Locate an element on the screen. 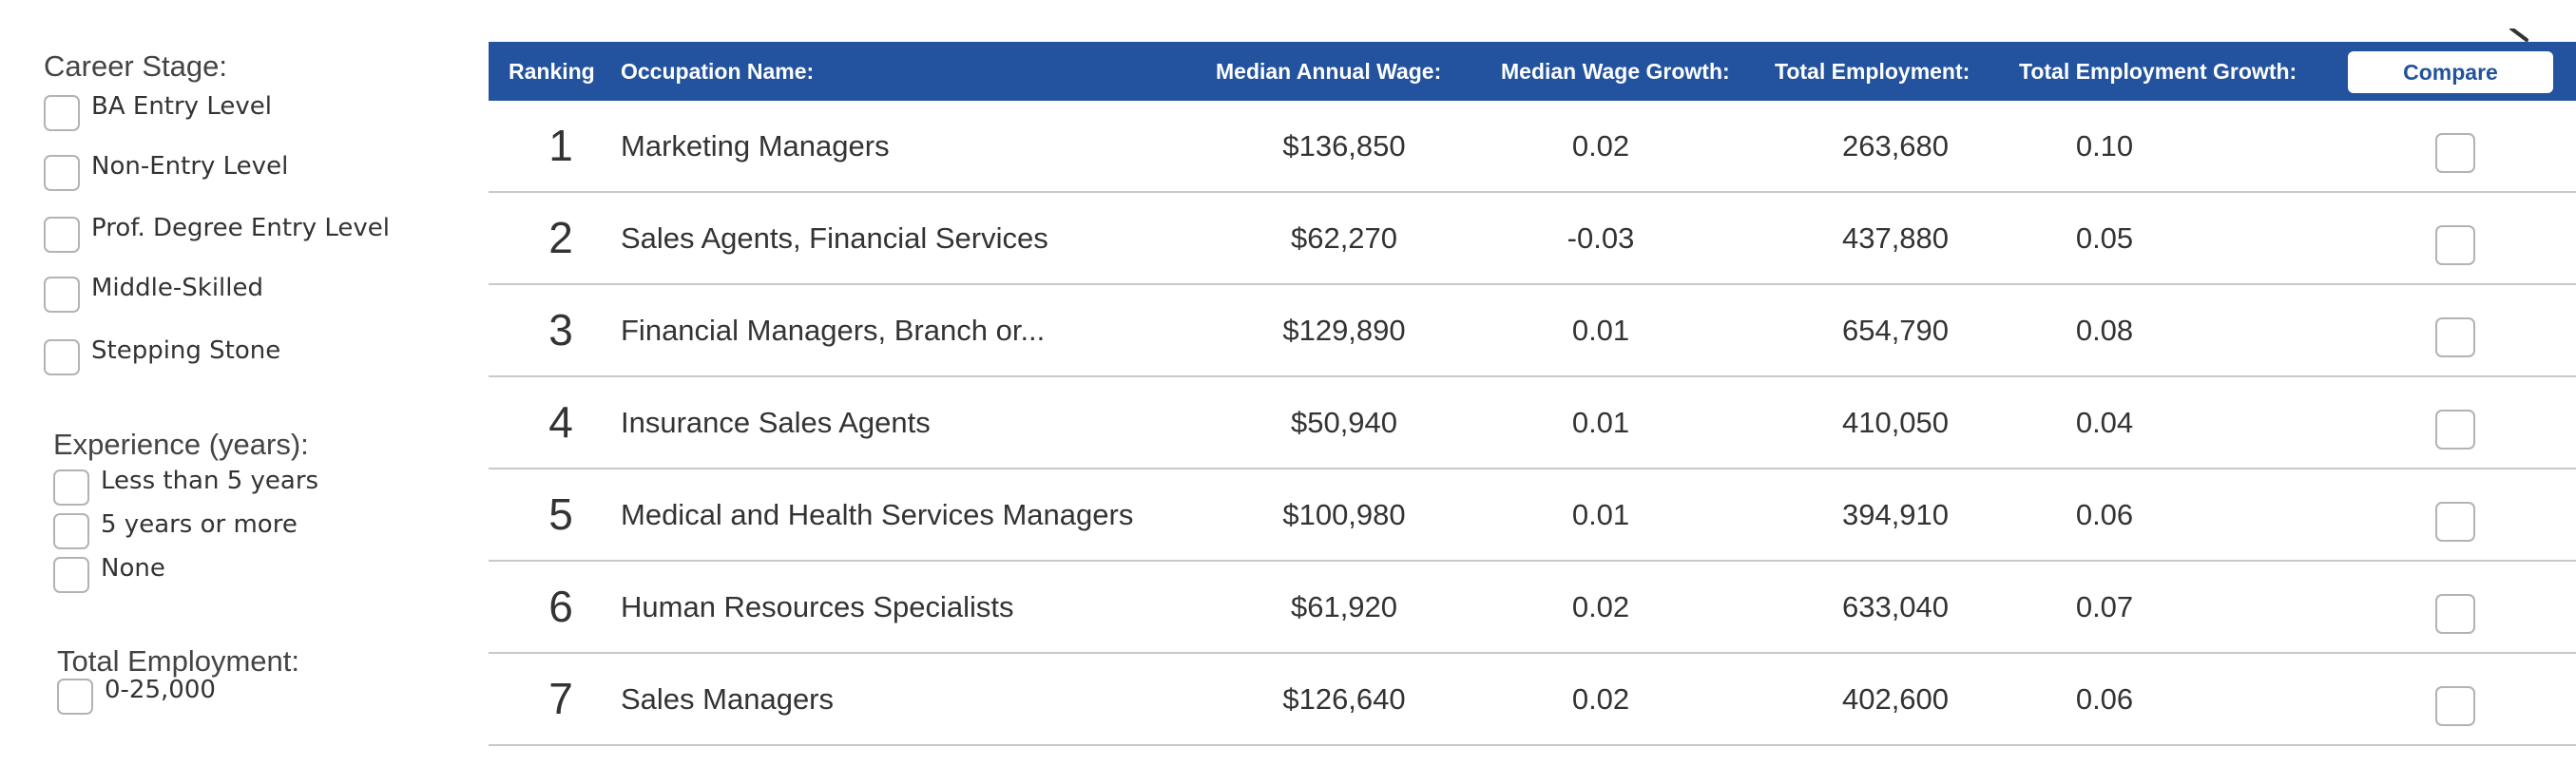 The height and width of the screenshot is (766, 2576). median-wage-cell: $136,850 is located at coordinates (1344, 146).